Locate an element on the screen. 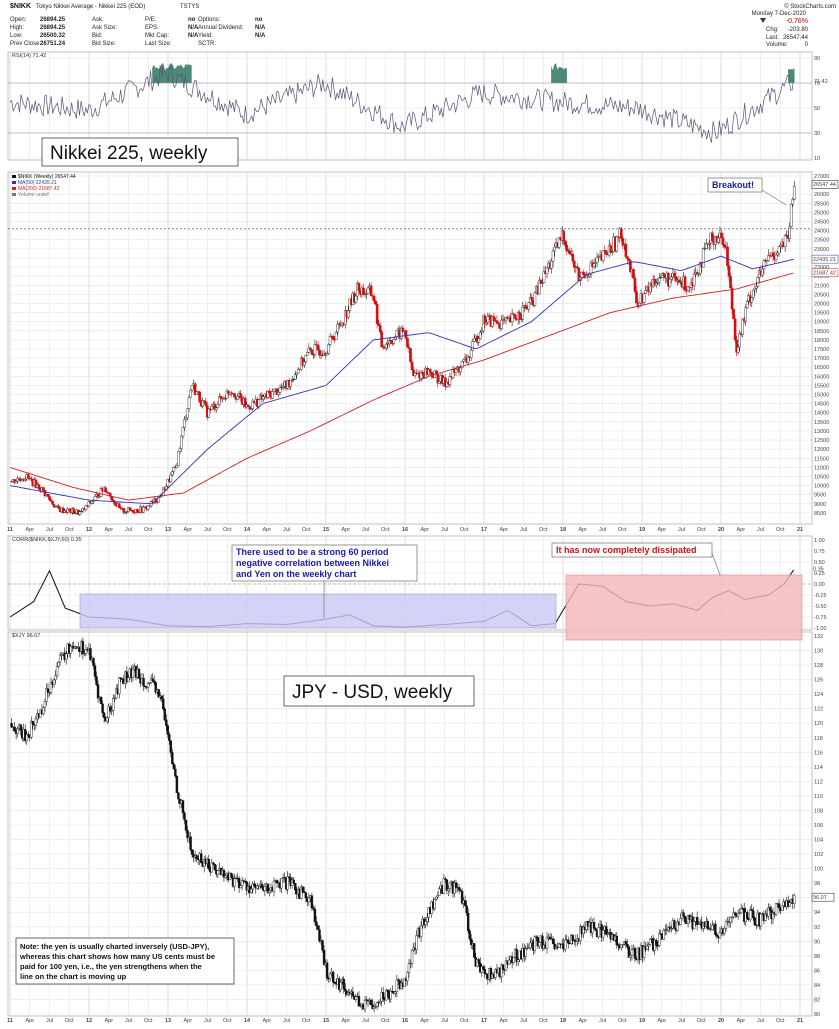 The width and height of the screenshot is (839, 1029). y-tick-label: 22000 is located at coordinates (821, 268).